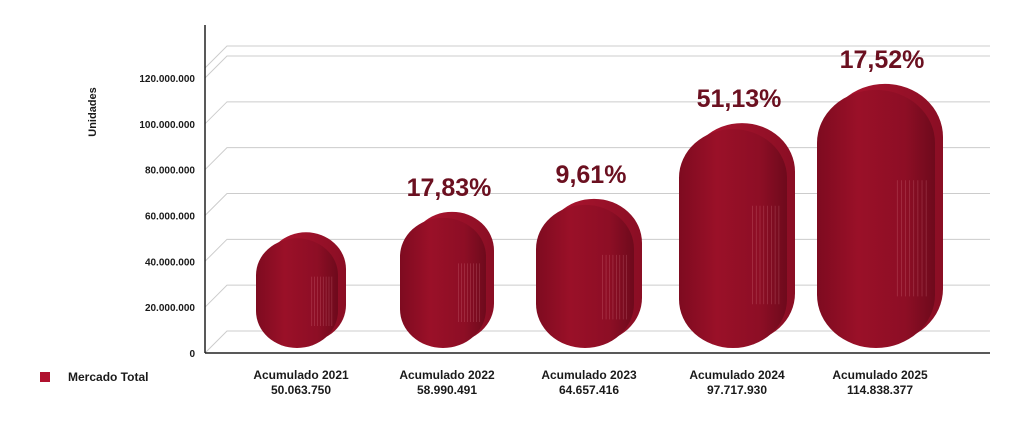 This screenshot has width=1024, height=435. What do you see at coordinates (447, 390) in the screenshot?
I see `data-label: 58.990.491` at bounding box center [447, 390].